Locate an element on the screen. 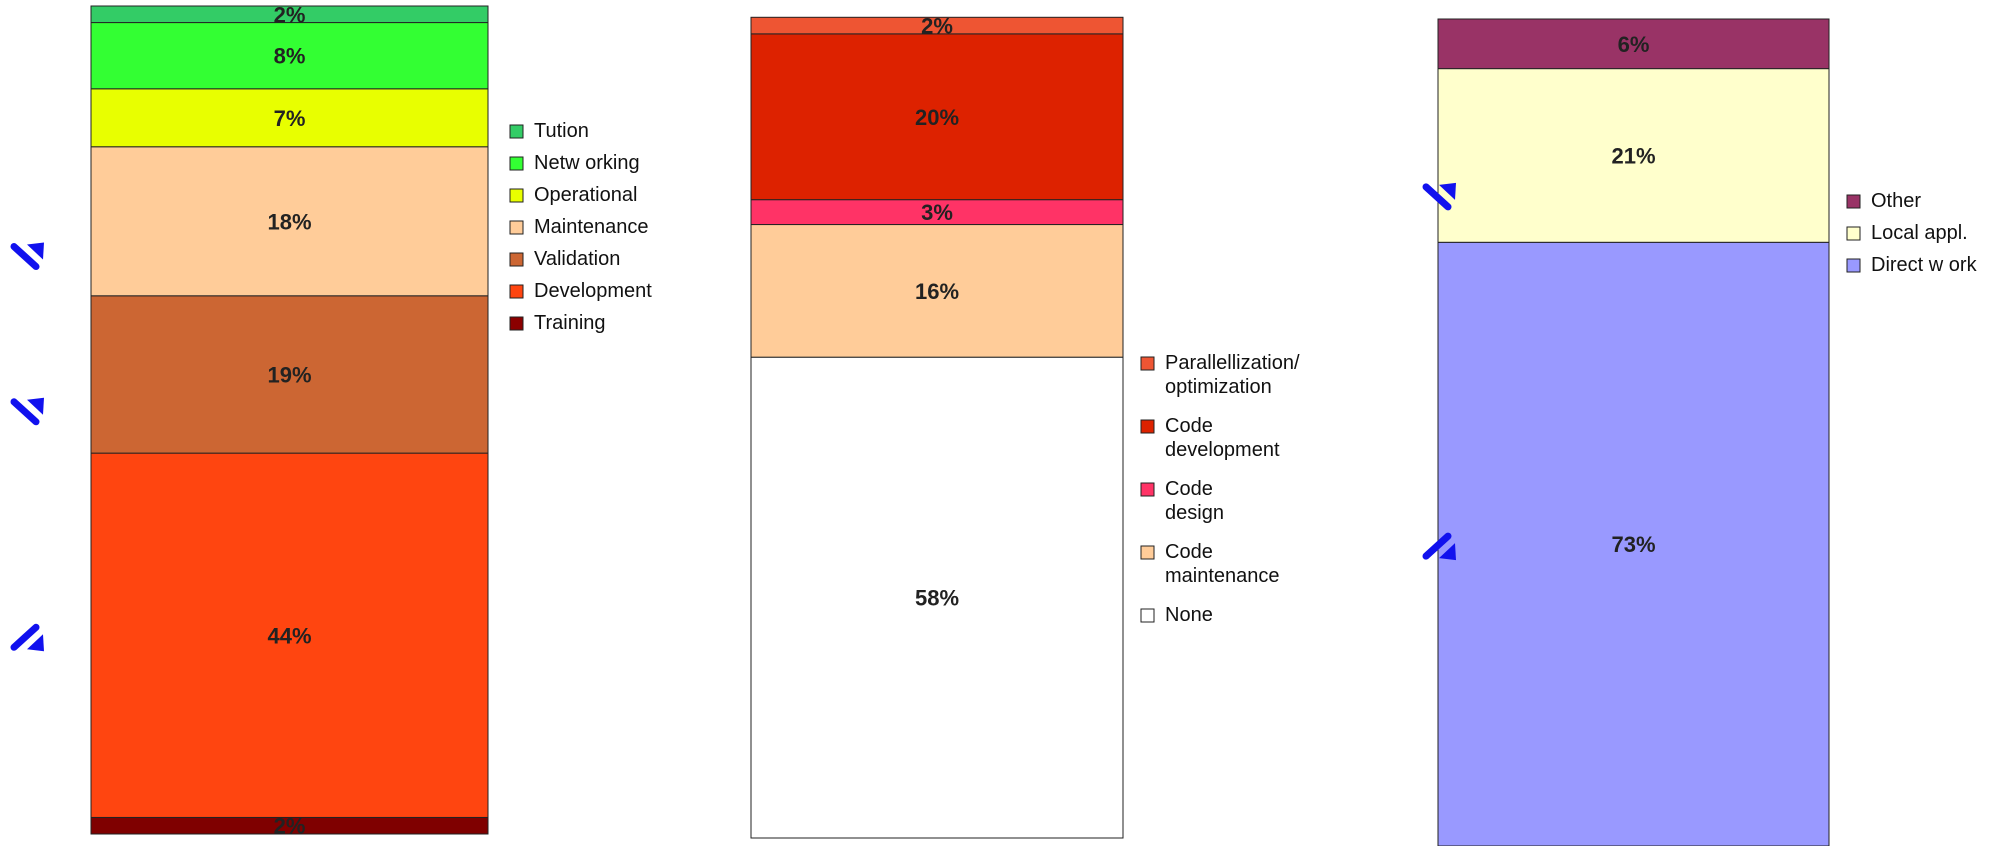 Image resolution: width=2003 pixels, height=846 pixels. data-label-netw-orking: 8% is located at coordinates (290, 56).